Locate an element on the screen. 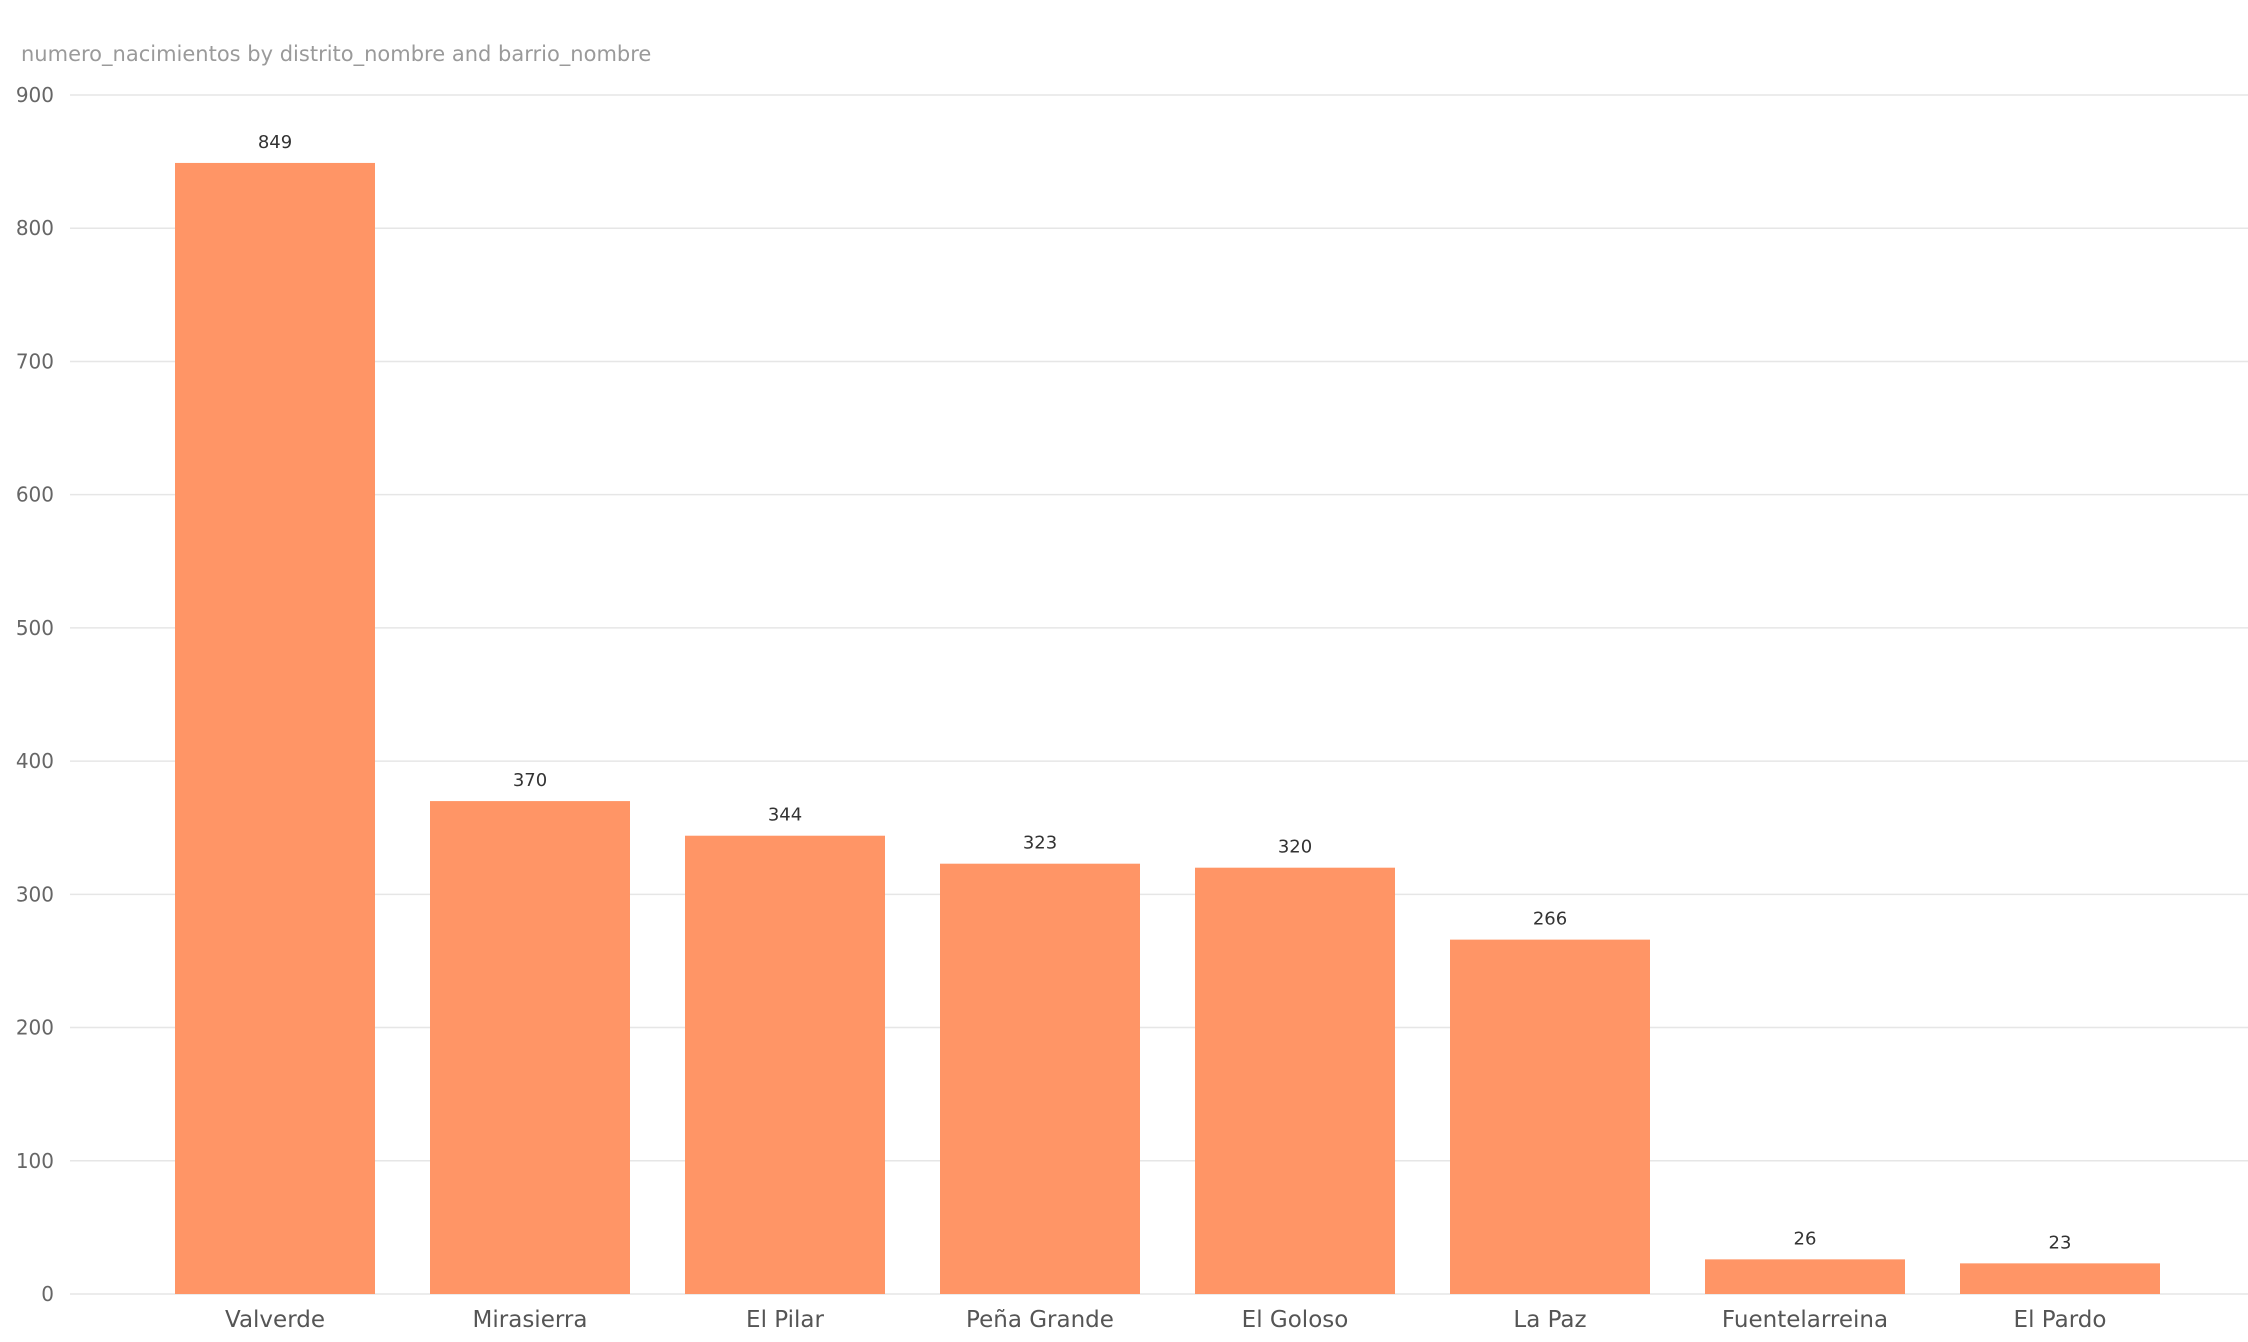 The height and width of the screenshot is (1342, 2248). y-tick-label: 800 is located at coordinates (35, 228).